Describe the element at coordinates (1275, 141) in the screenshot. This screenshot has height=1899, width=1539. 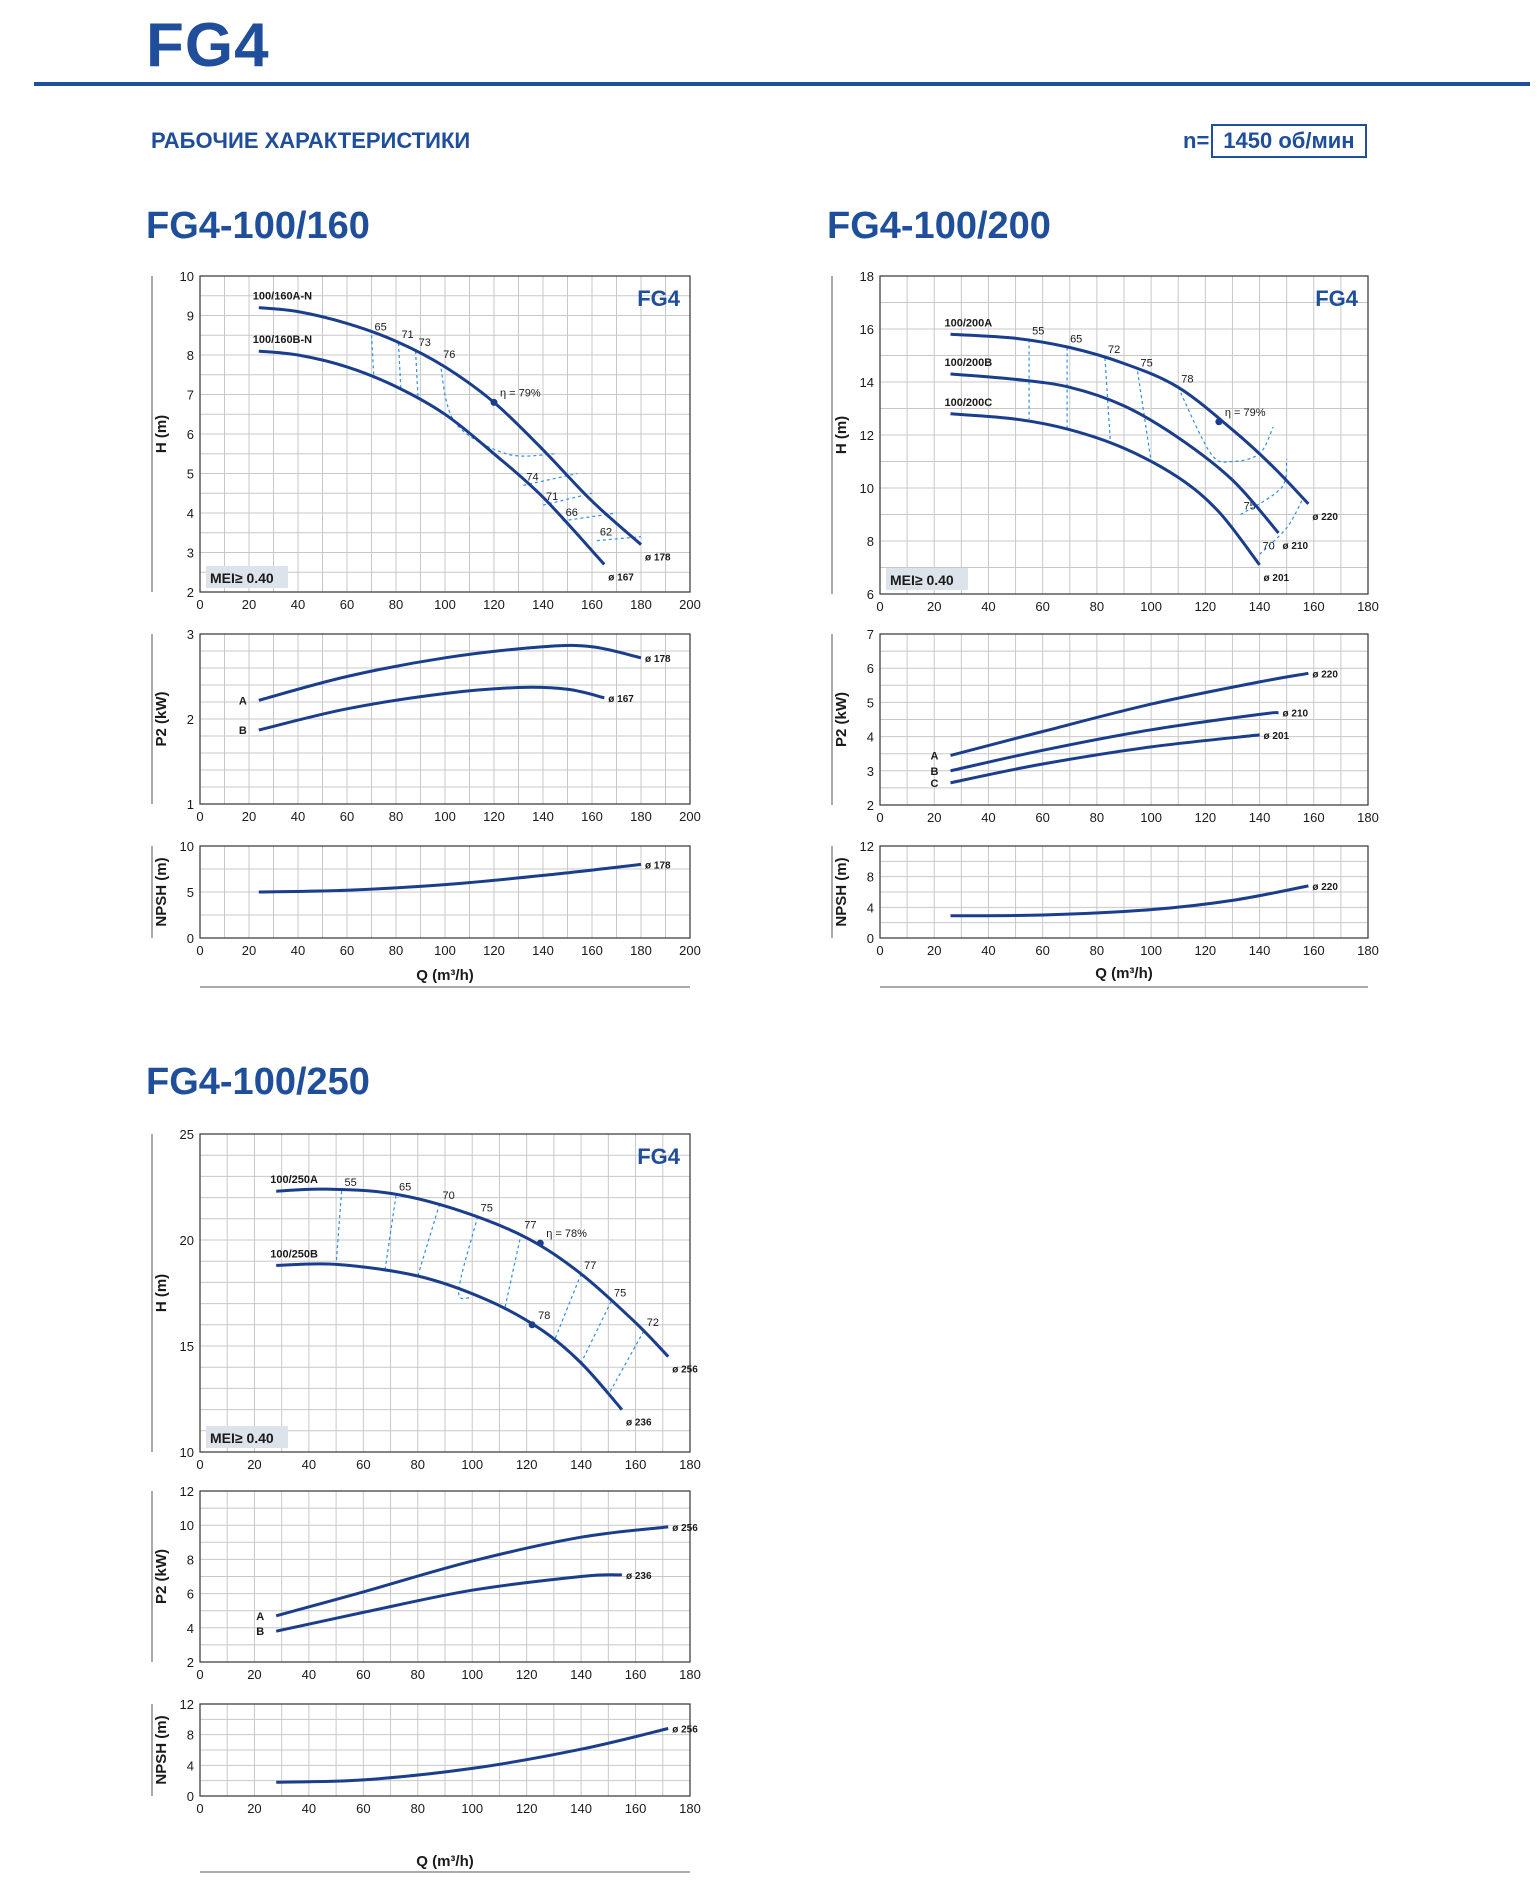
I see `speed-indicator: n= 1450 об/мин` at that location.